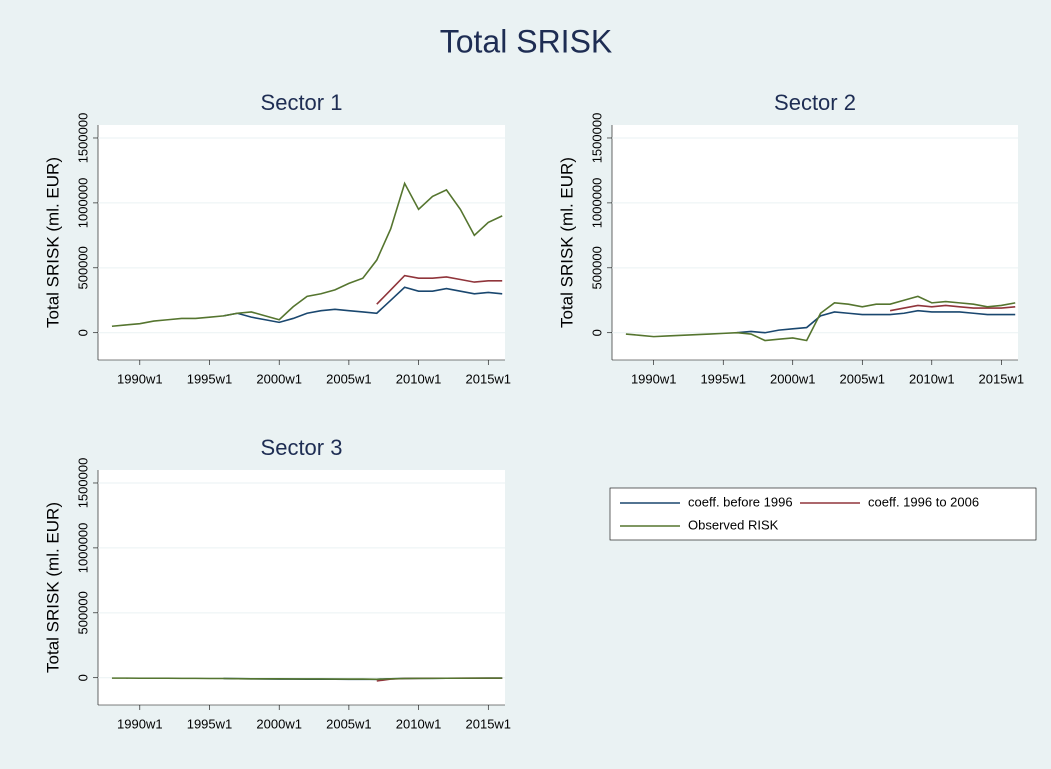 The image size is (1051, 769). Describe the element at coordinates (923, 501) in the screenshot. I see `legend-label: coeff. 1996 to 2006` at that location.